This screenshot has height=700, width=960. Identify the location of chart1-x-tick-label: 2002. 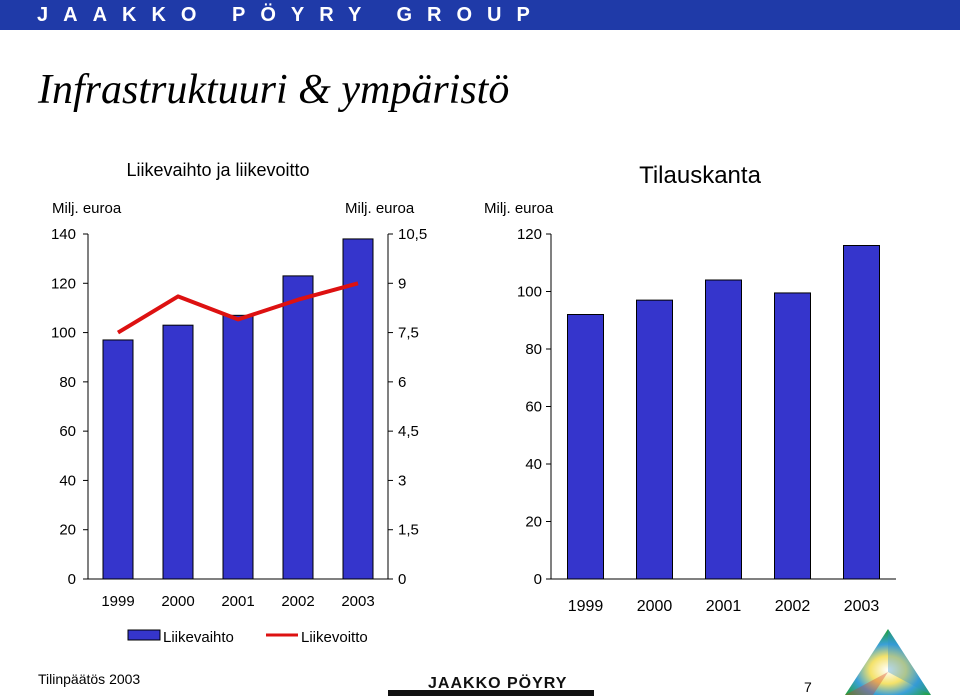
(297, 601).